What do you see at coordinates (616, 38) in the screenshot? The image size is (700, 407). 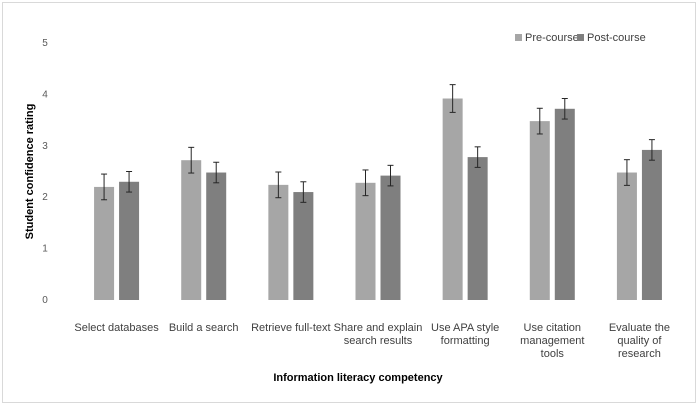 I see `legend-label: Post-course` at bounding box center [616, 38].